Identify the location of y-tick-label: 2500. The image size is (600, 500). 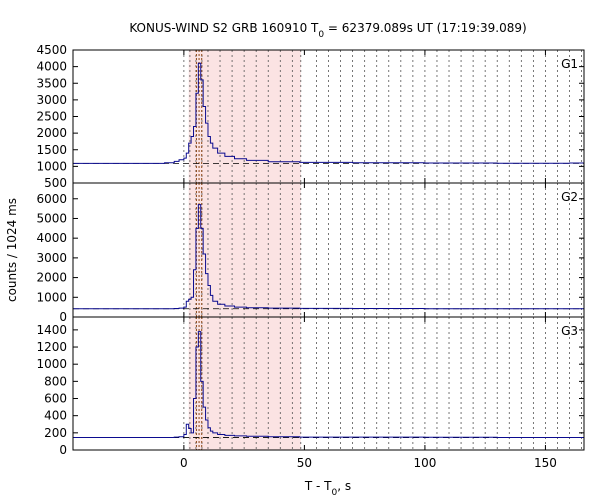
(51, 117).